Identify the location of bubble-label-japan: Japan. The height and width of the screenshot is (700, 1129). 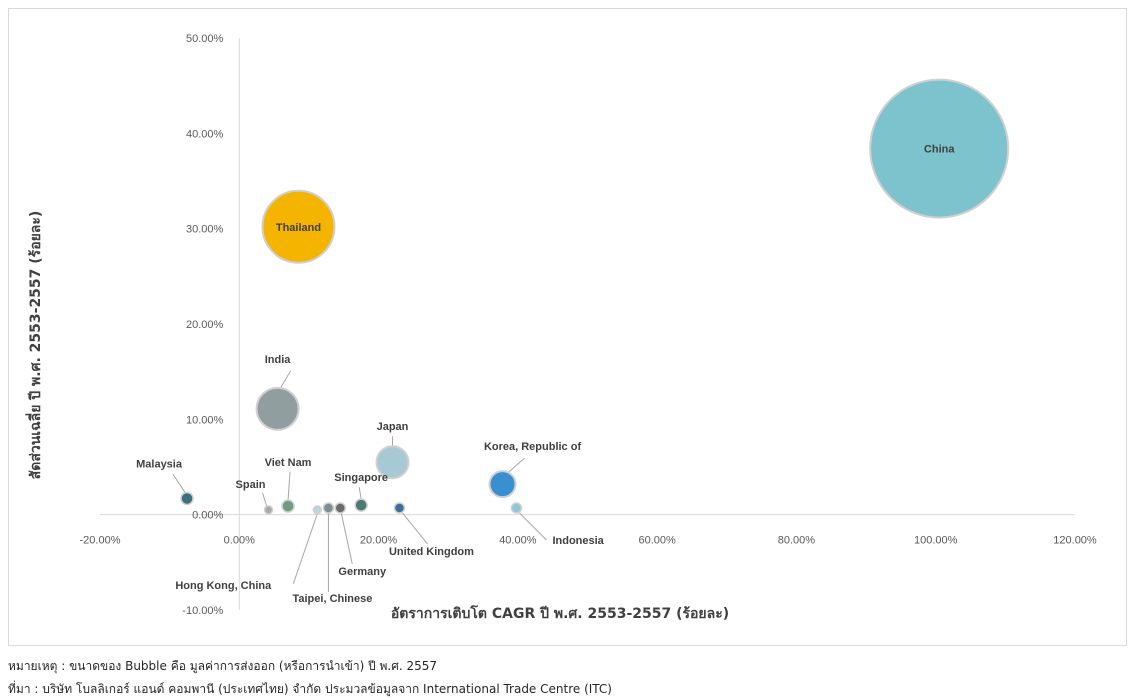
(393, 427).